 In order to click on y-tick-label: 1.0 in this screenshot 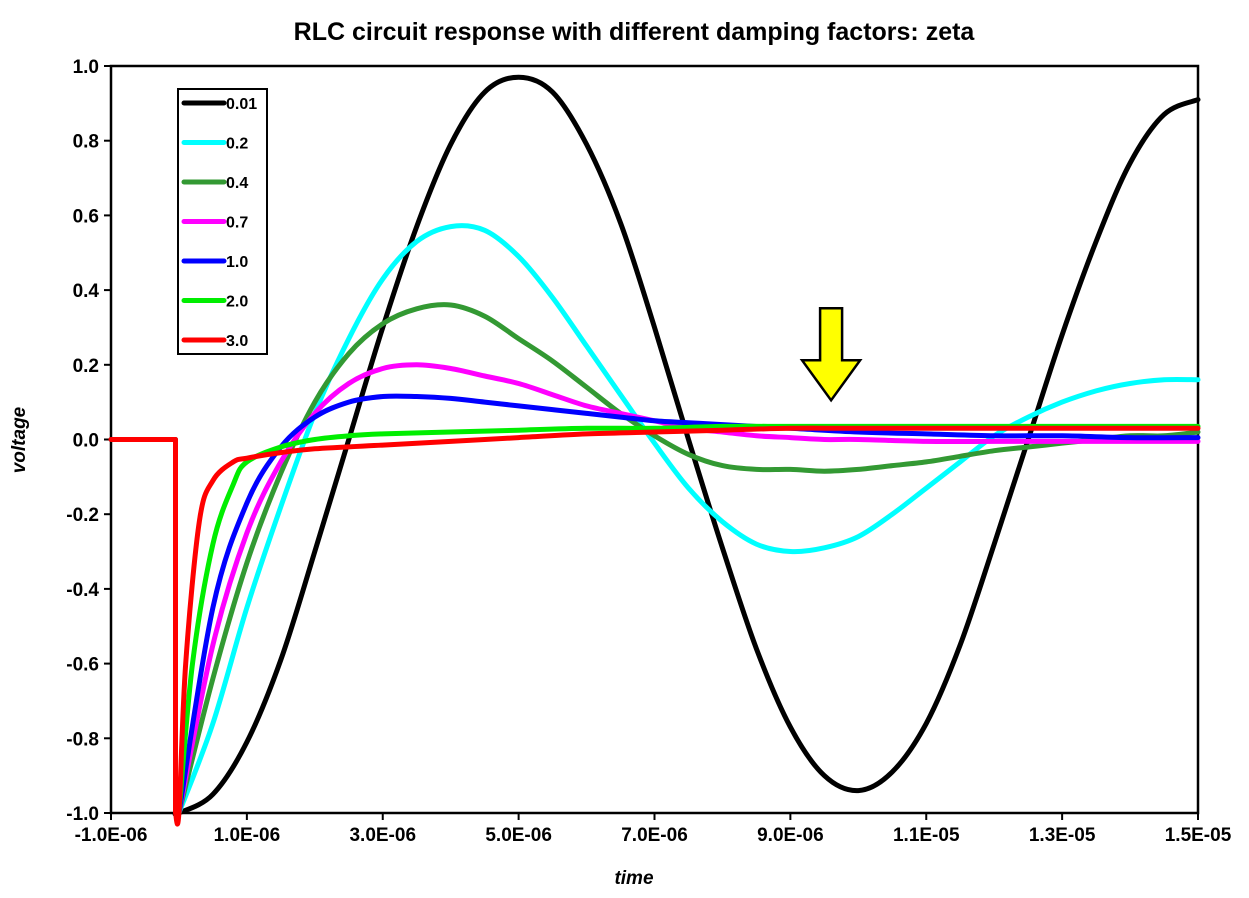, I will do `click(86, 67)`.